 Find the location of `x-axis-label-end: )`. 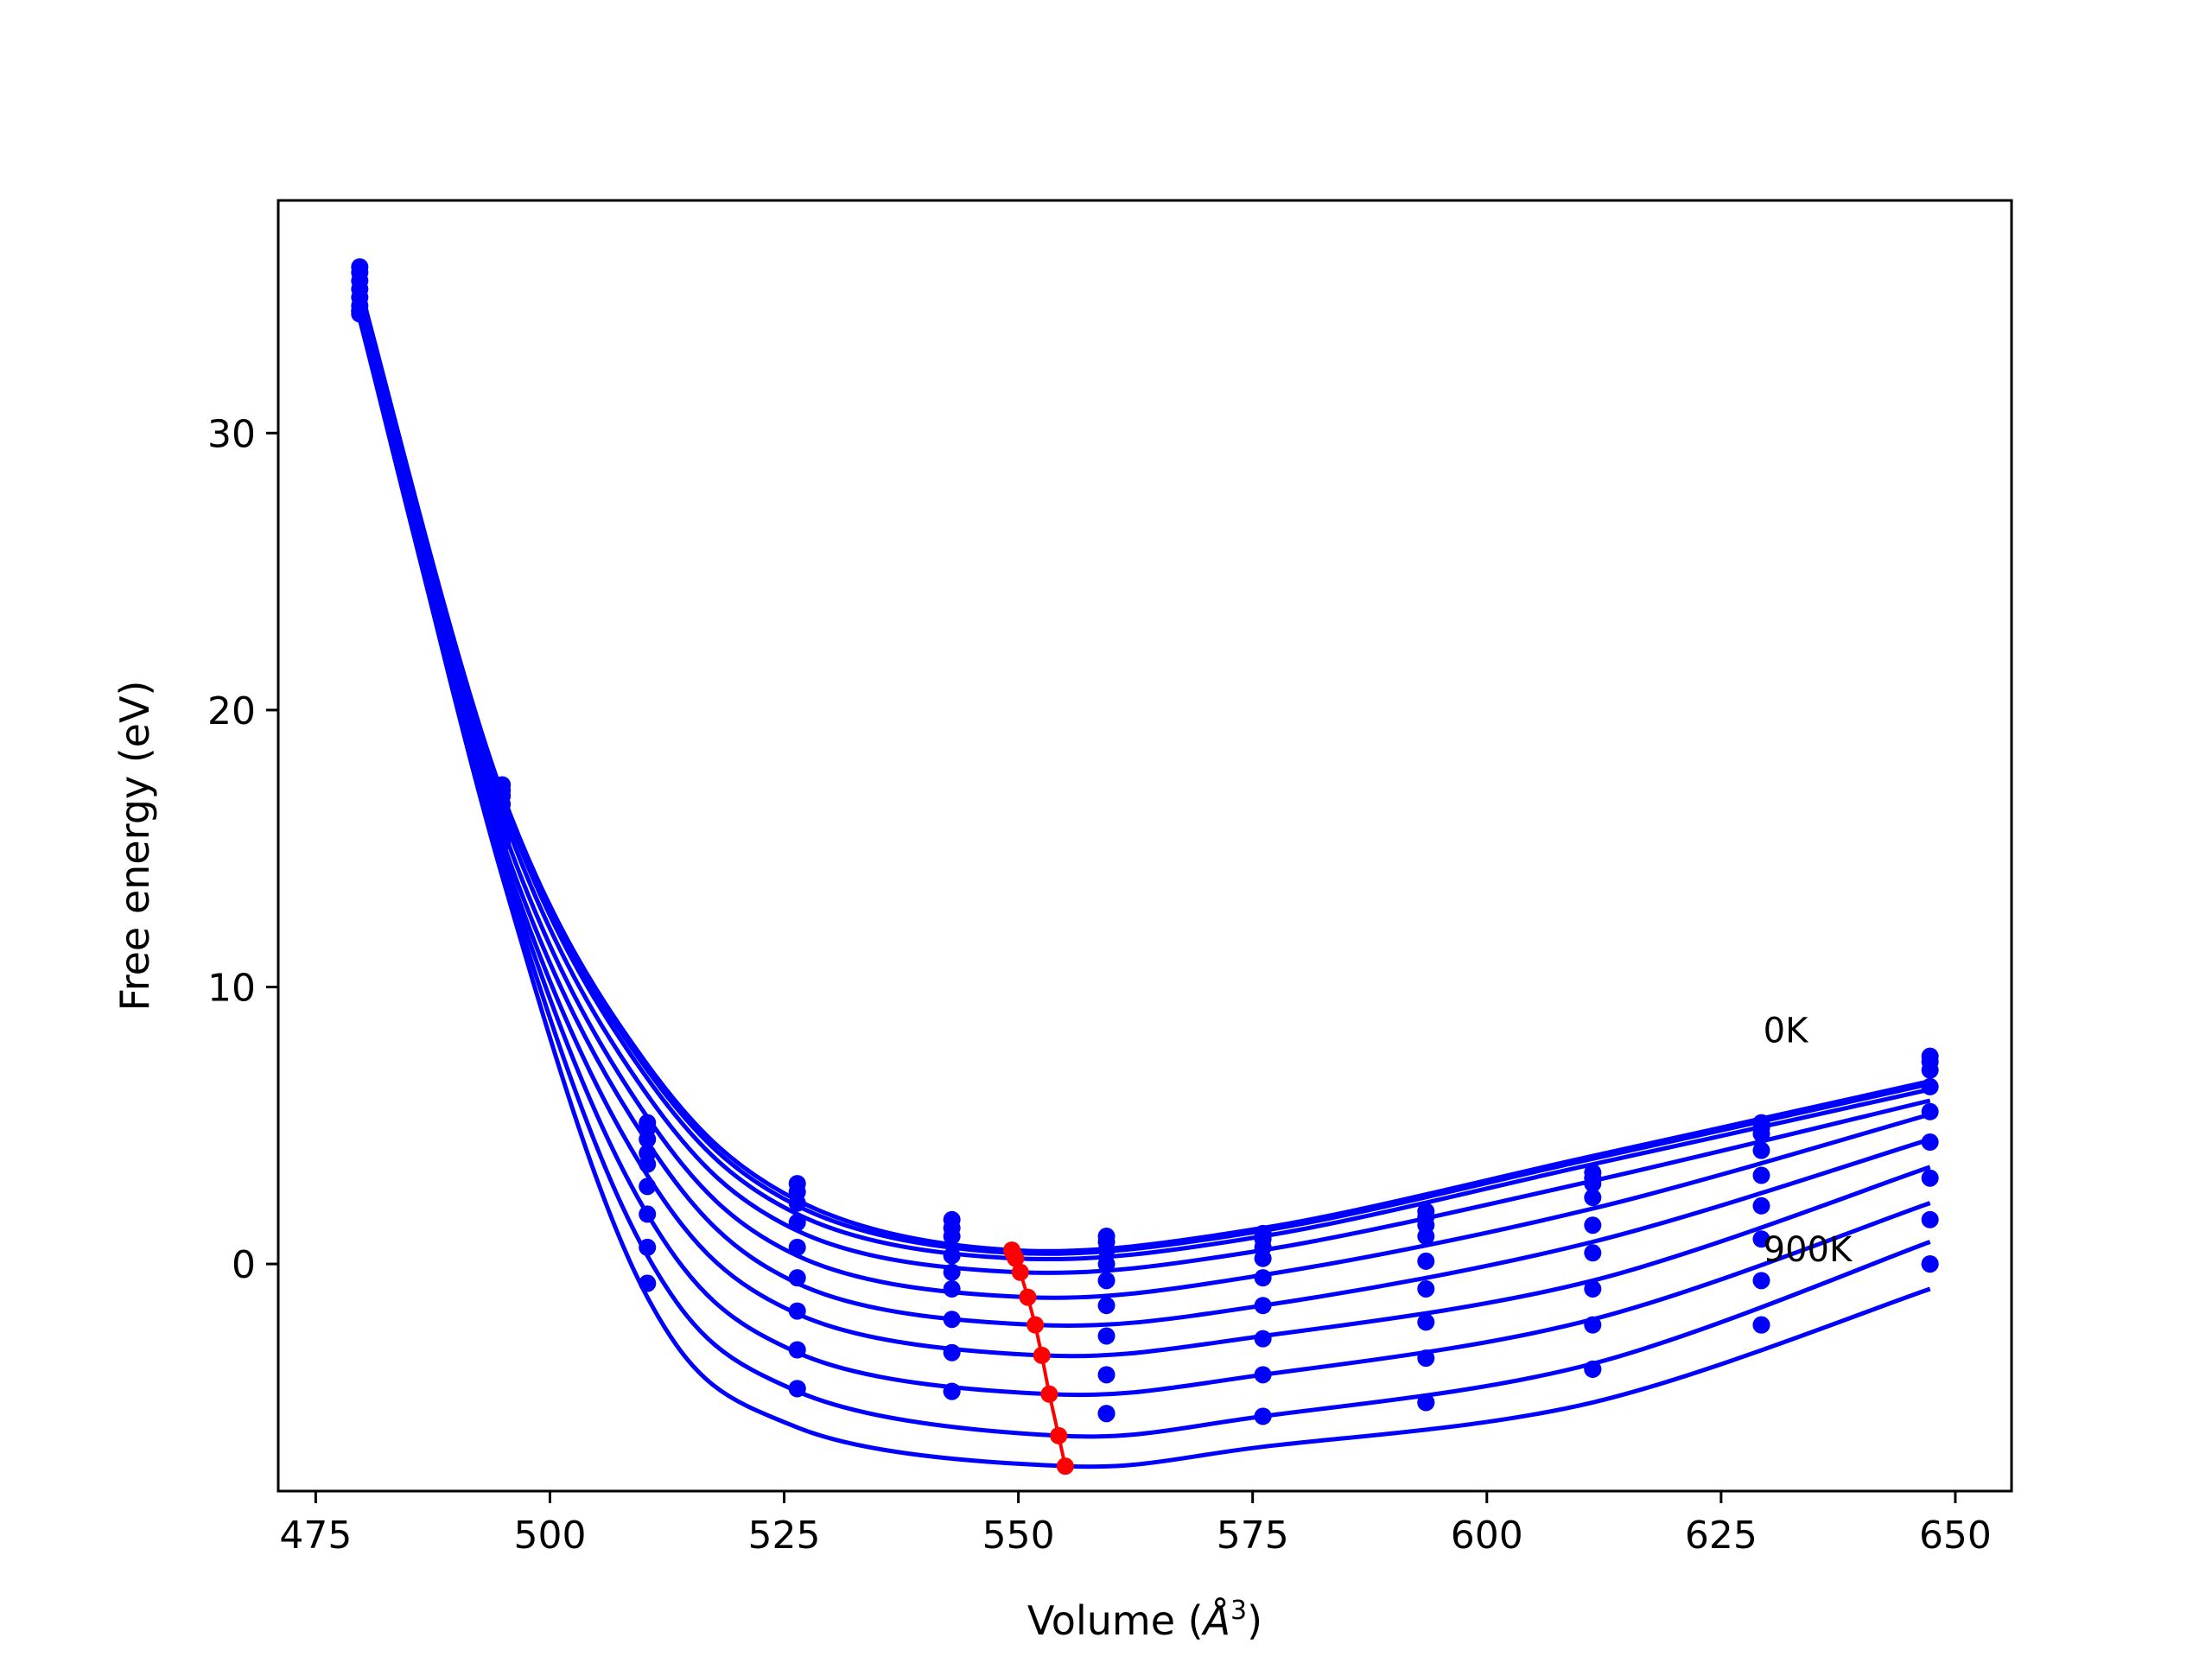

x-axis-label-end: ) is located at coordinates (1254, 1621).